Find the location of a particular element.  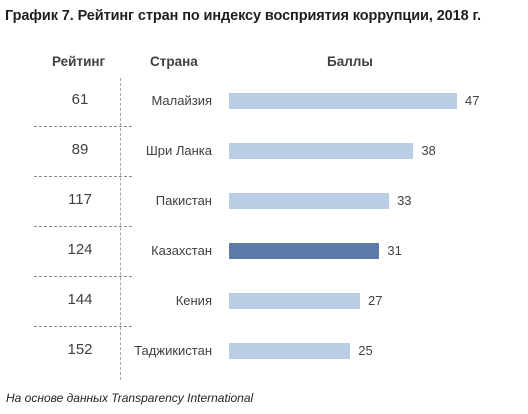

bar-value-label: 27 is located at coordinates (375, 300).